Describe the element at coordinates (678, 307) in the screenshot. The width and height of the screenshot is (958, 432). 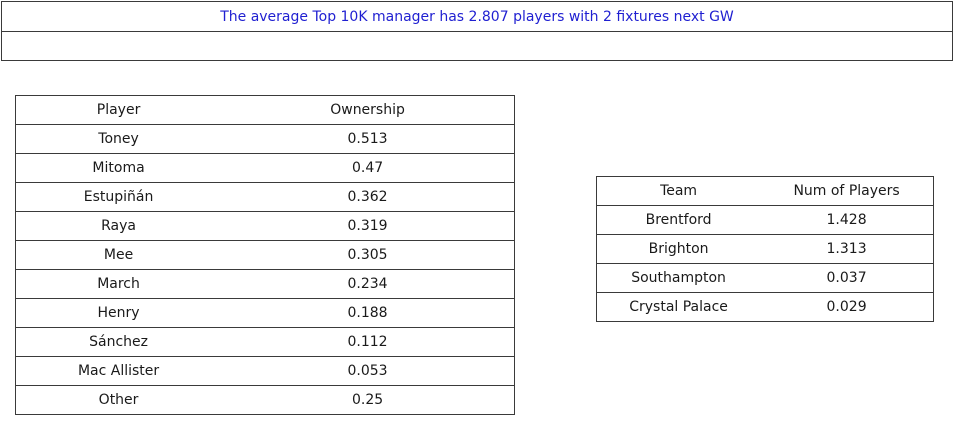
I see `team-name-cell: Crystal Palace` at that location.